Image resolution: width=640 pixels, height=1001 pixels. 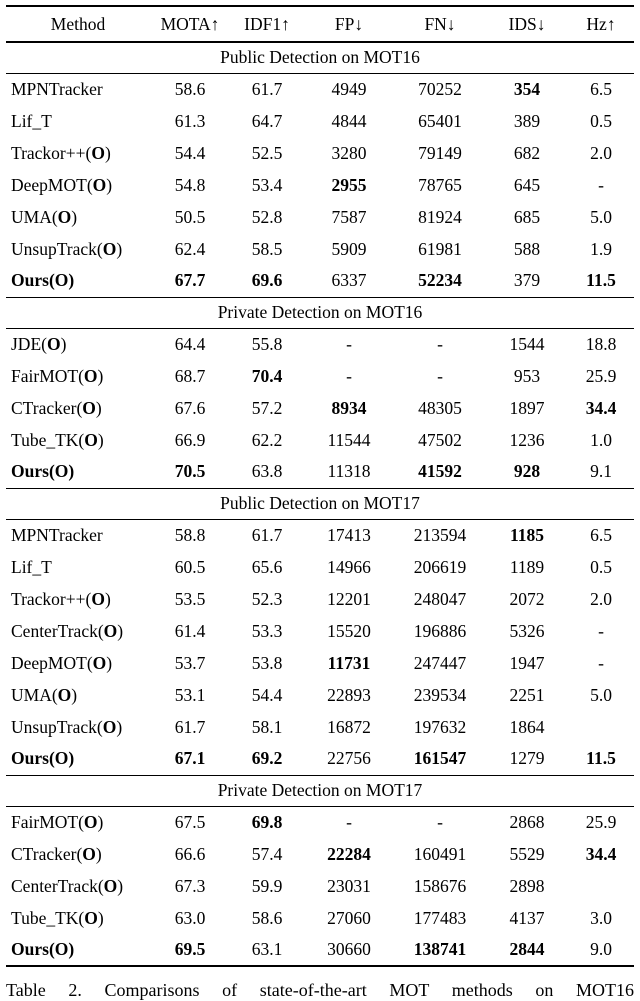 I want to click on section-header-row: Public Detection on MOT16, so click(x=320, y=57).